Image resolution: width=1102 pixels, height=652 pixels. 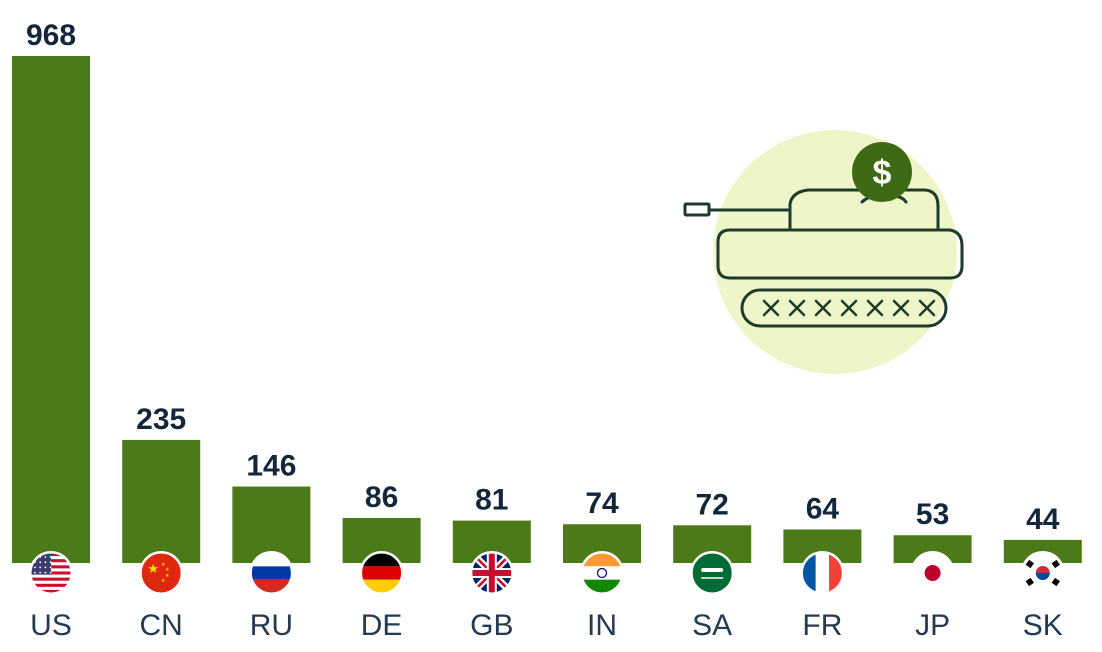 I want to click on ru-flag-icon, so click(x=271, y=573).